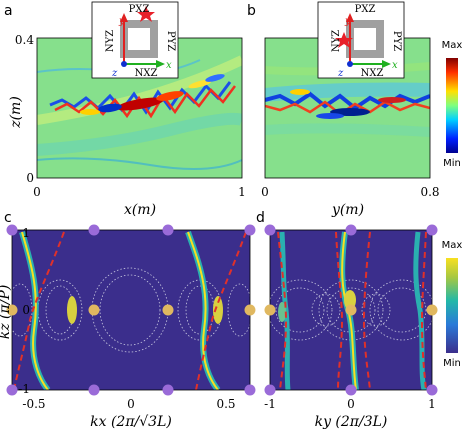 This screenshot has width=470, height=431. Describe the element at coordinates (16, 112) in the screenshot. I see `panel-a-ylabel: z(m)` at that location.